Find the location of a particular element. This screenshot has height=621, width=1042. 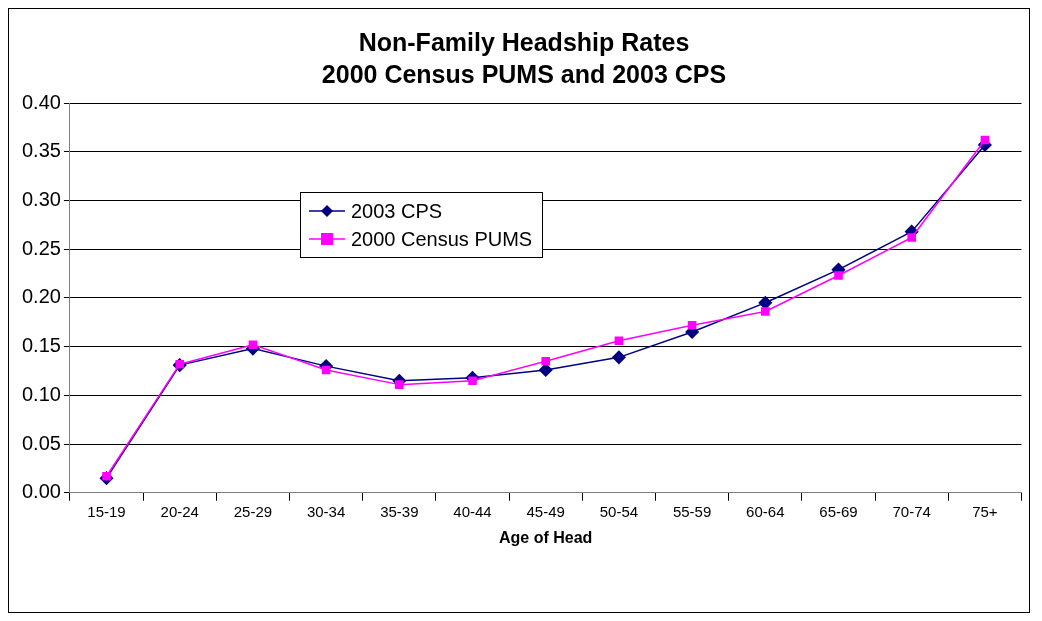

y-tick-label: 0.25 is located at coordinates (41, 247).